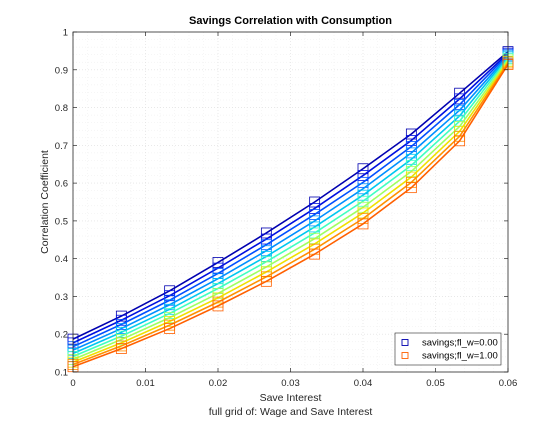 The image size is (560, 425). Describe the element at coordinates (435, 383) in the screenshot. I see `x-tick-label: 0.05` at that location.